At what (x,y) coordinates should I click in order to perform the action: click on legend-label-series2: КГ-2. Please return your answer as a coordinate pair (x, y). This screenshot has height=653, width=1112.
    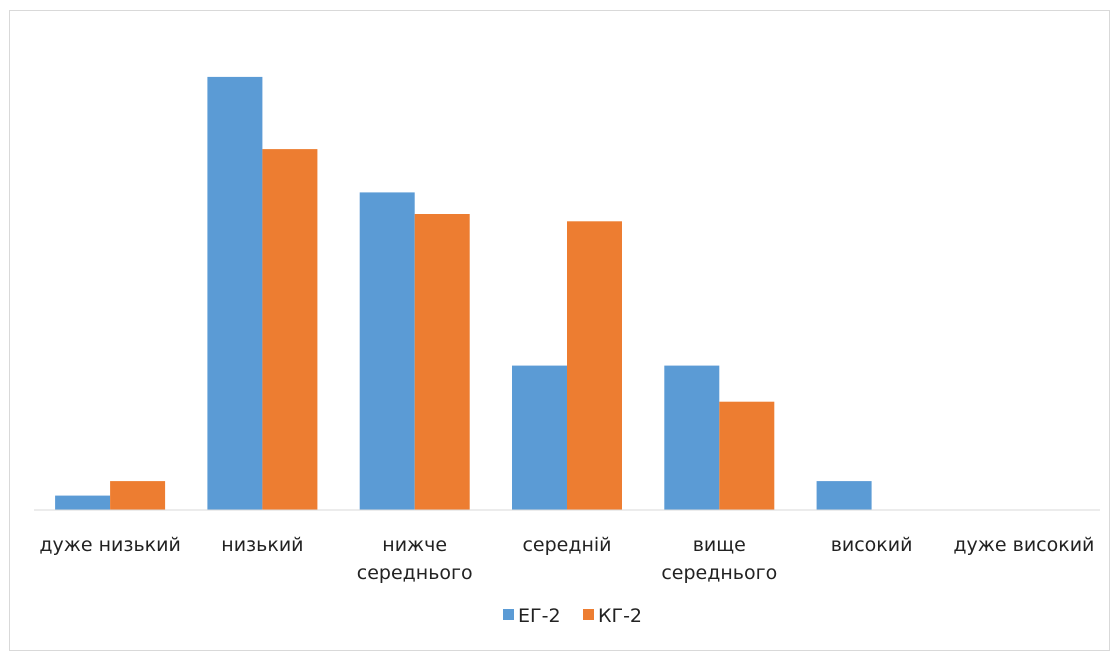
    Looking at the image, I should click on (620, 616).